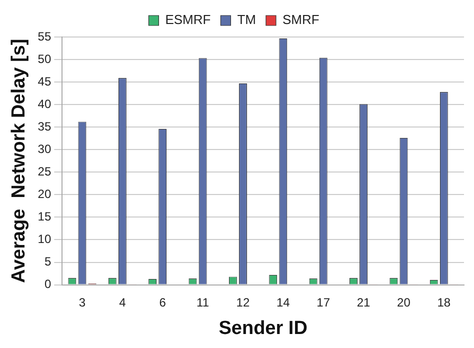 This screenshot has height=348, width=474. Describe the element at coordinates (48, 284) in the screenshot. I see `y-tick-label: 0` at that location.